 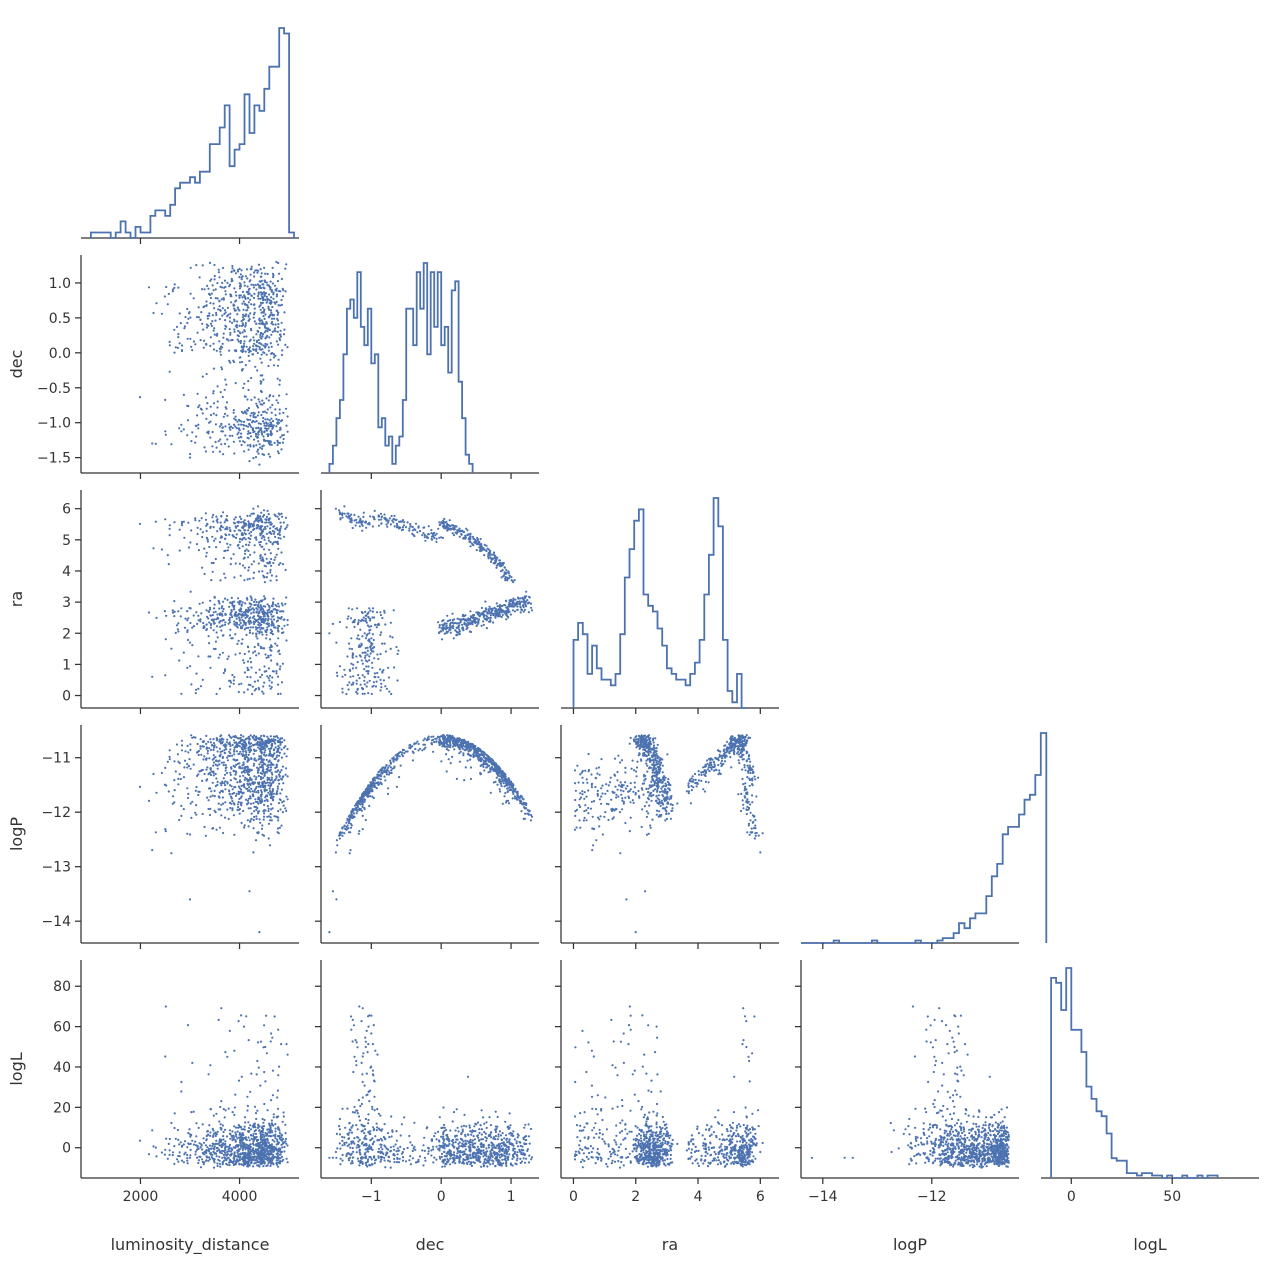 What do you see at coordinates (66, 510) in the screenshot?
I see `y-tick-label: 6` at bounding box center [66, 510].